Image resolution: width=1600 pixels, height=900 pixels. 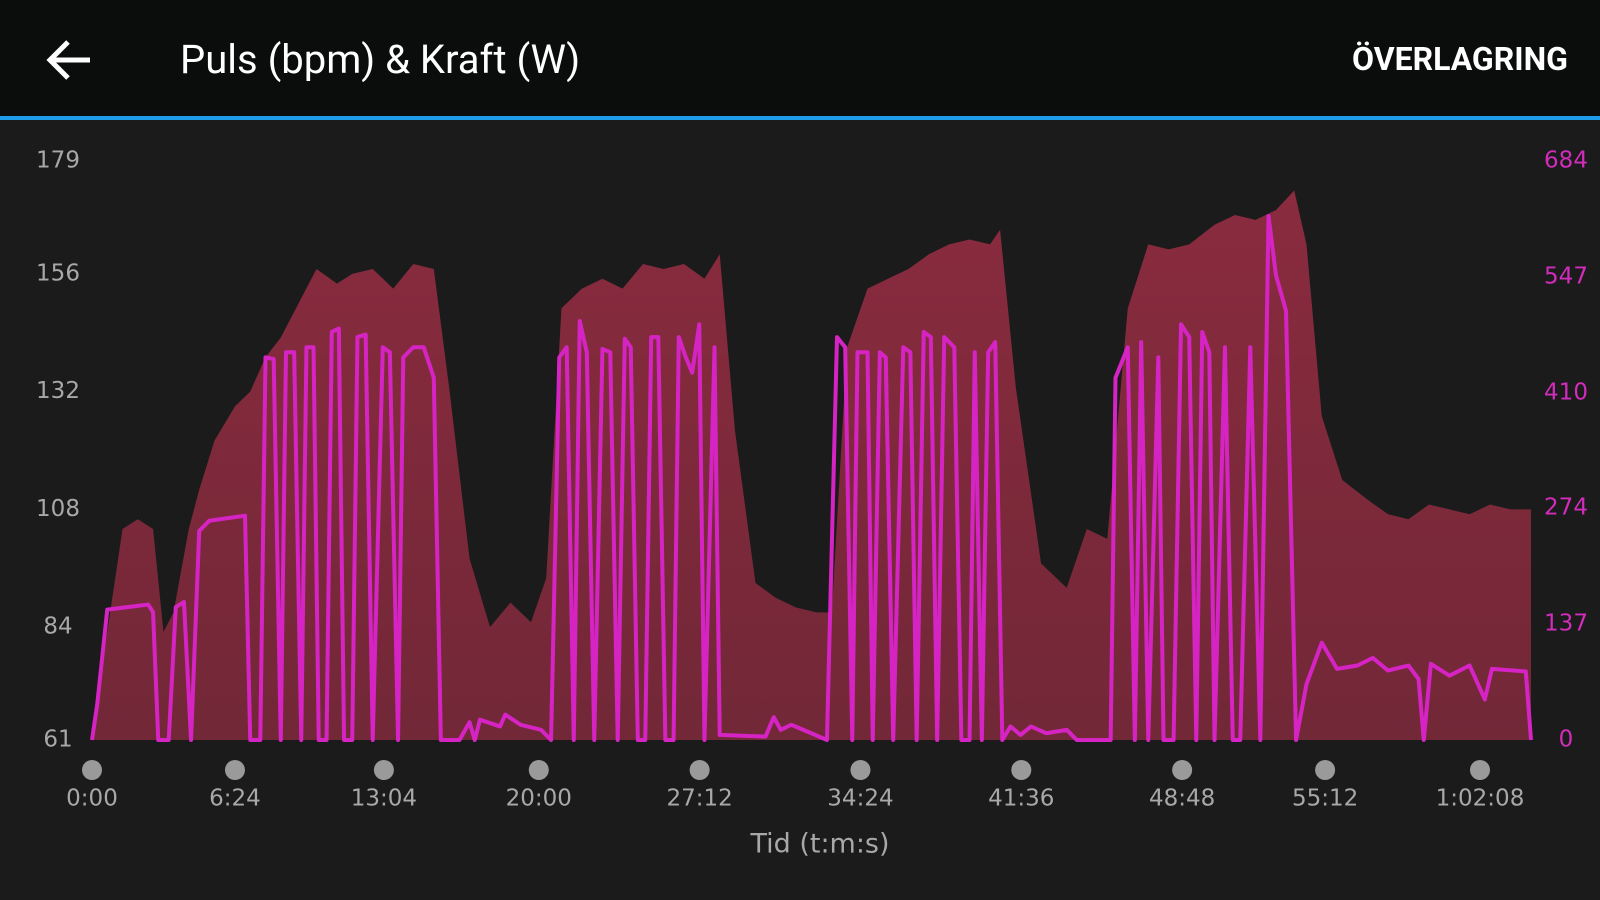 What do you see at coordinates (380, 59) in the screenshot?
I see `title: Puls (bpm) & Kraft (W)` at bounding box center [380, 59].